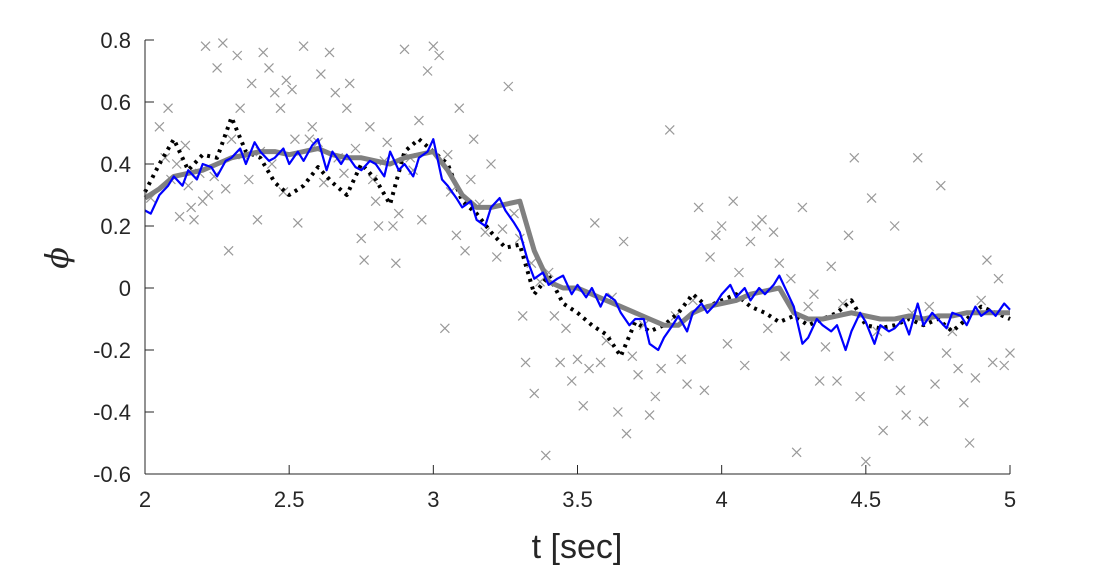 The image size is (1111, 565). Describe the element at coordinates (115, 102) in the screenshot. I see `y-tick-label: 0.6` at that location.